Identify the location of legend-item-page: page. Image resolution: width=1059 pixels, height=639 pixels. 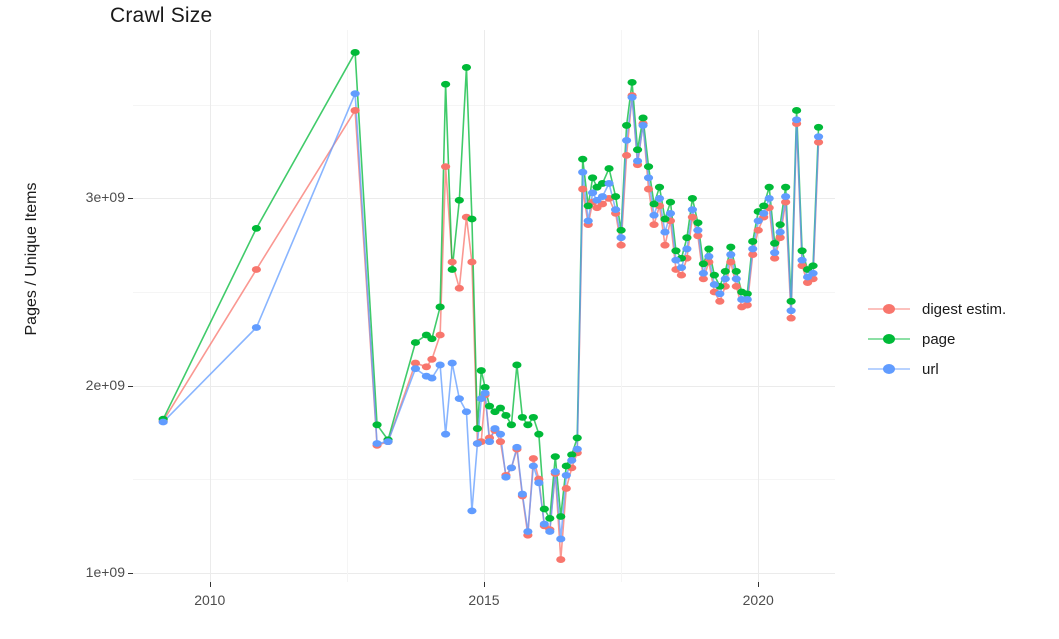
(937, 339).